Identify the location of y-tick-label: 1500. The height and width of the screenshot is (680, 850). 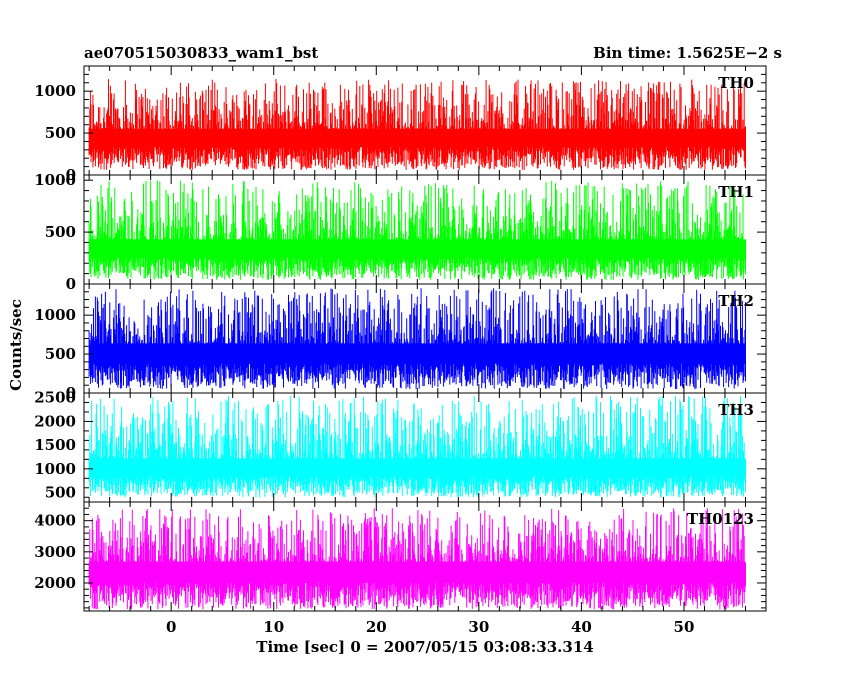
(55, 445).